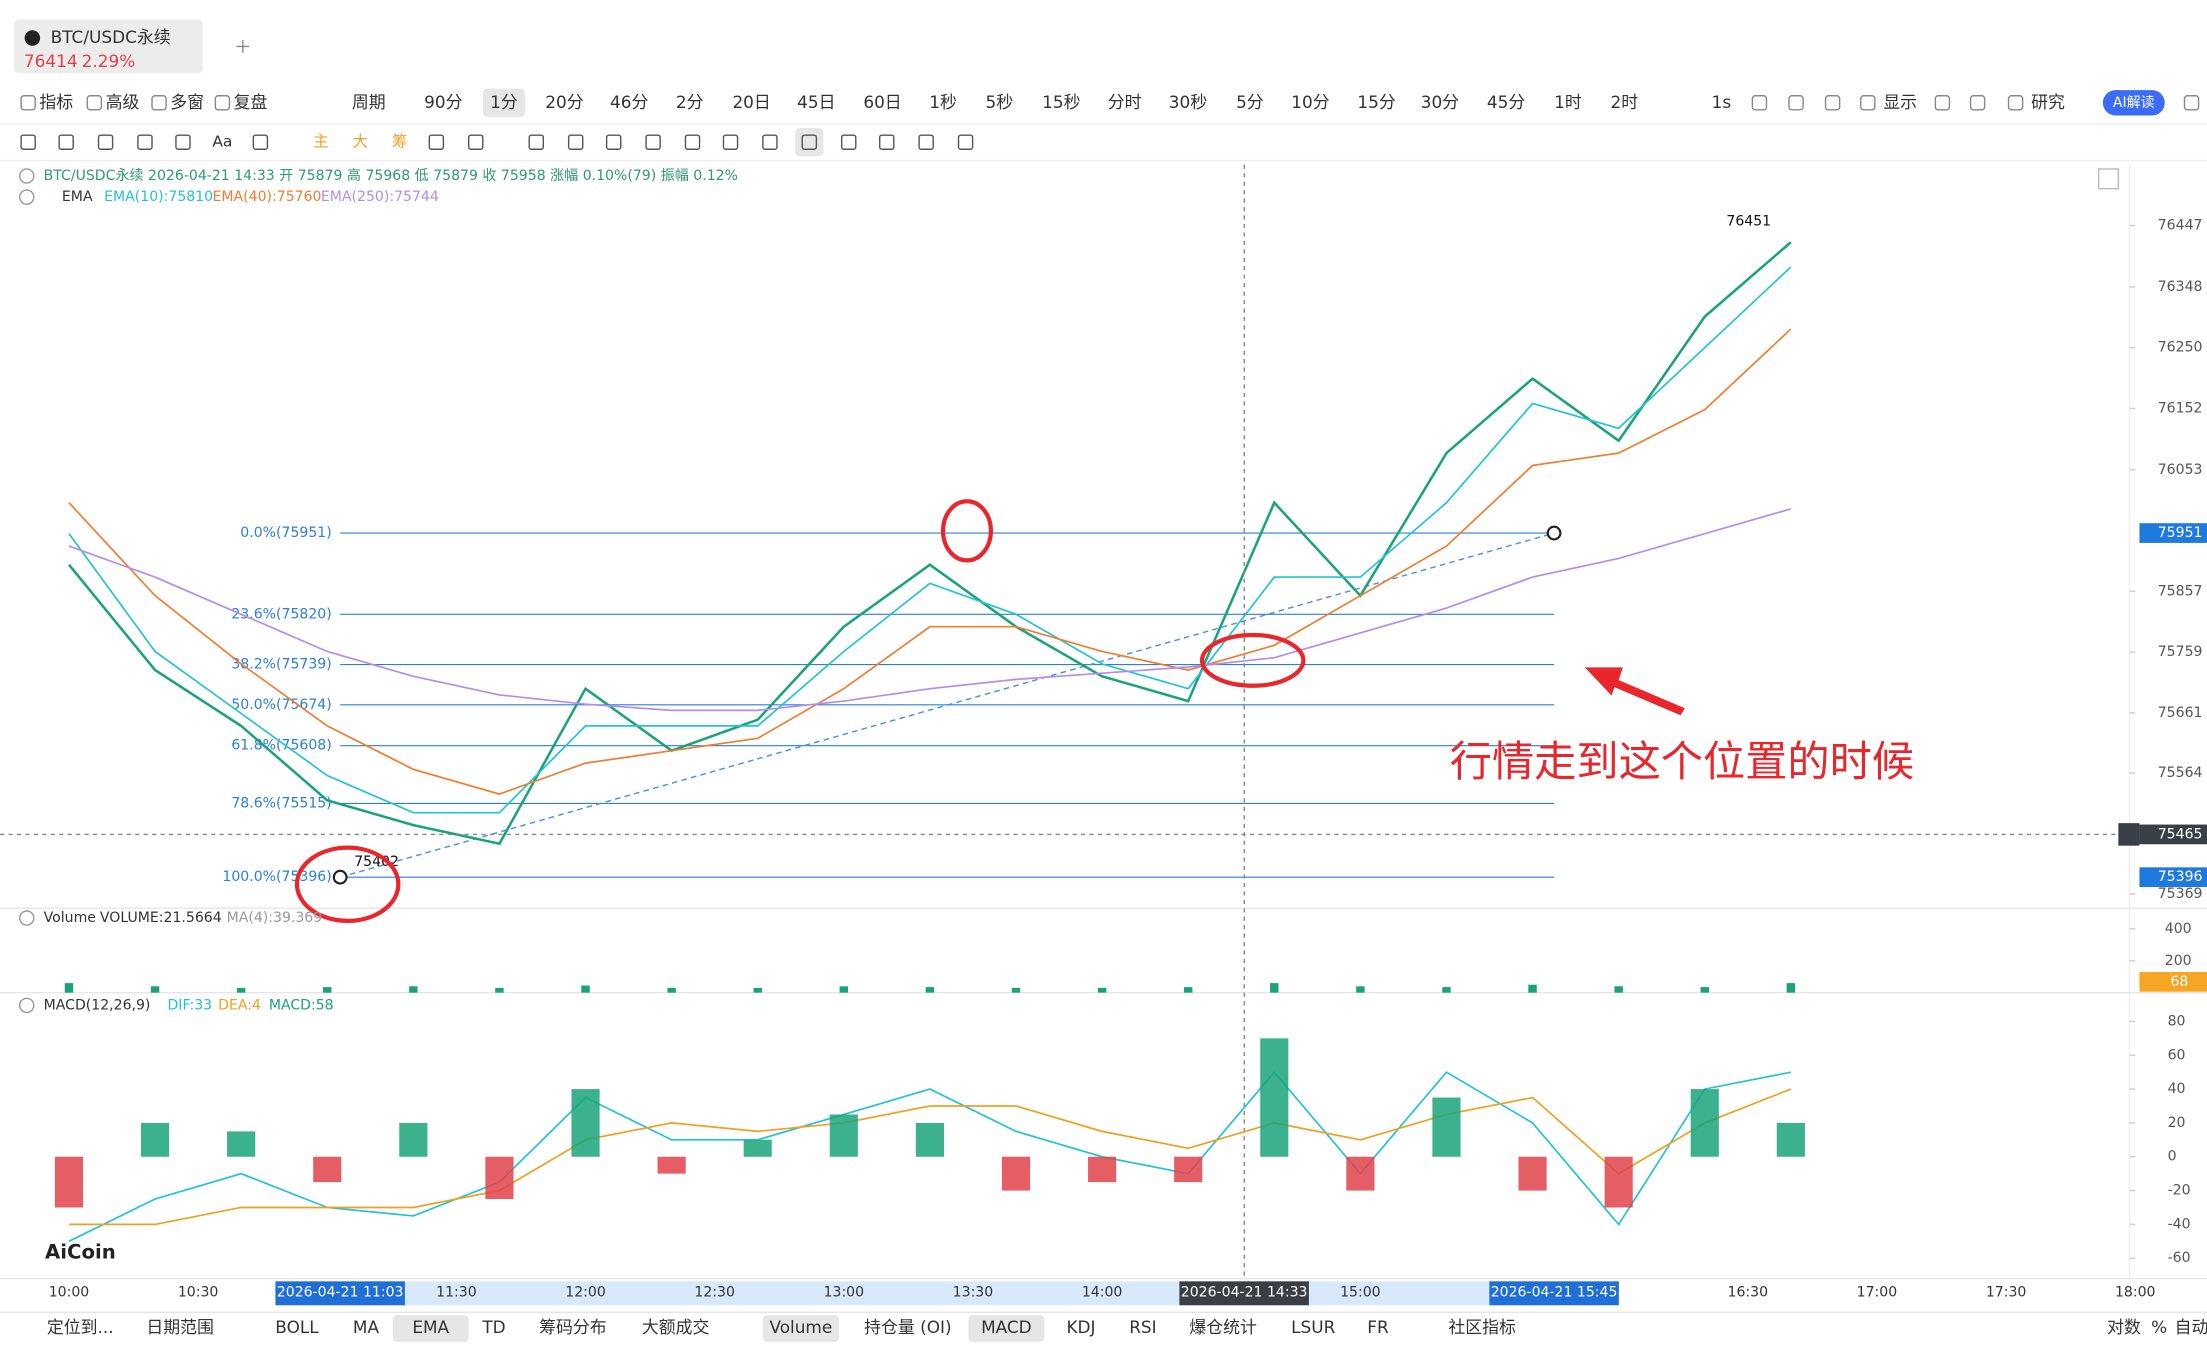  What do you see at coordinates (1313, 1327) in the screenshot?
I see `bottom-item: LSUR` at bounding box center [1313, 1327].